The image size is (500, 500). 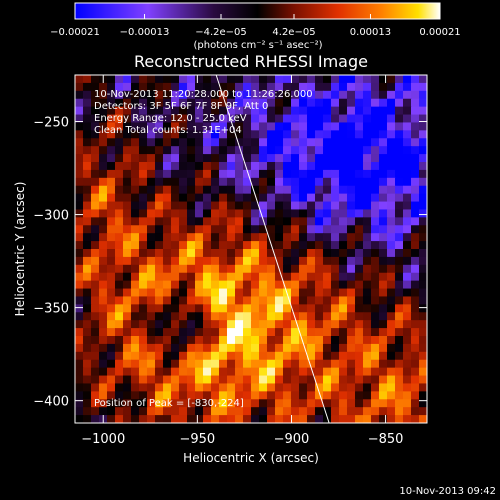 I want to click on colorbar-tick-label: 4.2e−05, so click(x=293, y=32).